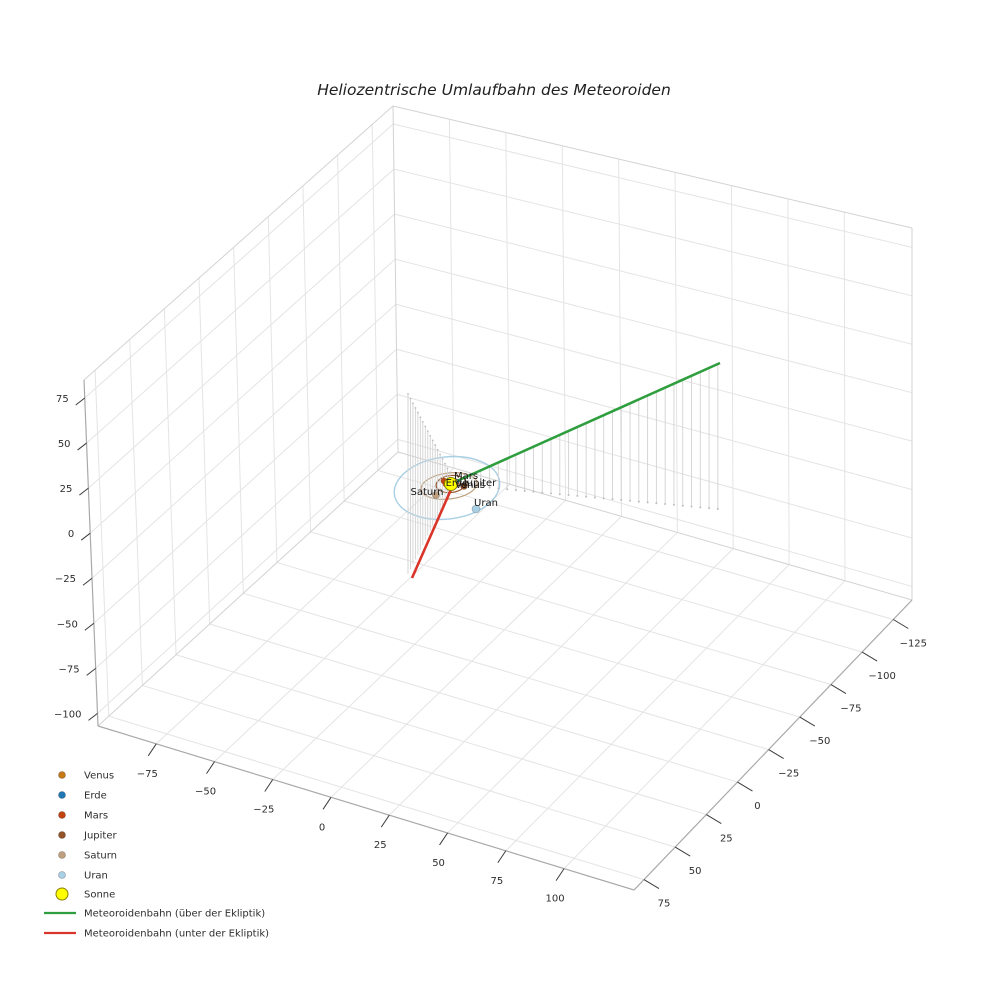  I want to click on y-tick-label: 75, so click(664, 904).